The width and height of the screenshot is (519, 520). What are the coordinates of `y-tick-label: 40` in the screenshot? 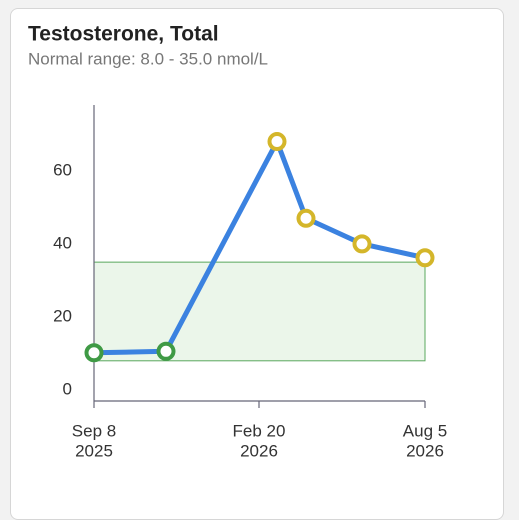 It's located at (62, 242).